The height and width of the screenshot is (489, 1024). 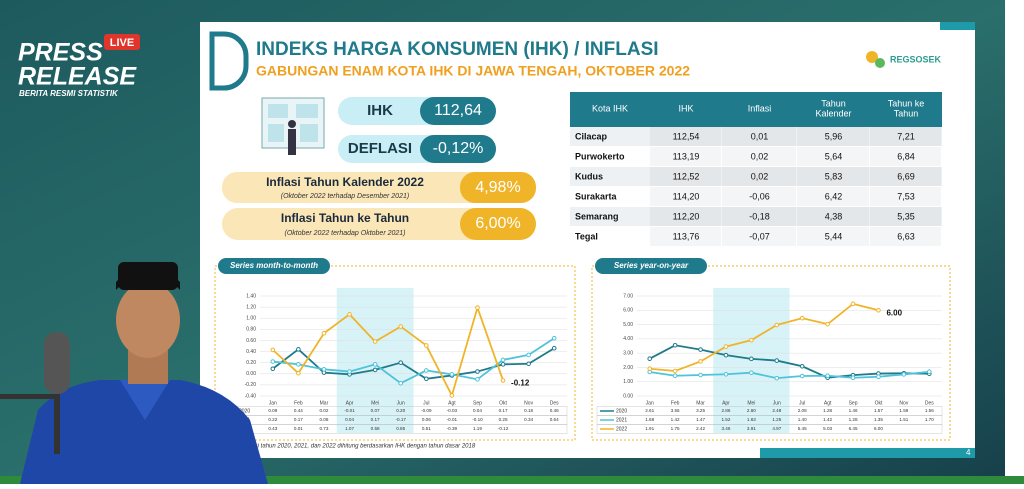 I want to click on legend-label: 2020, so click(x=244, y=411).